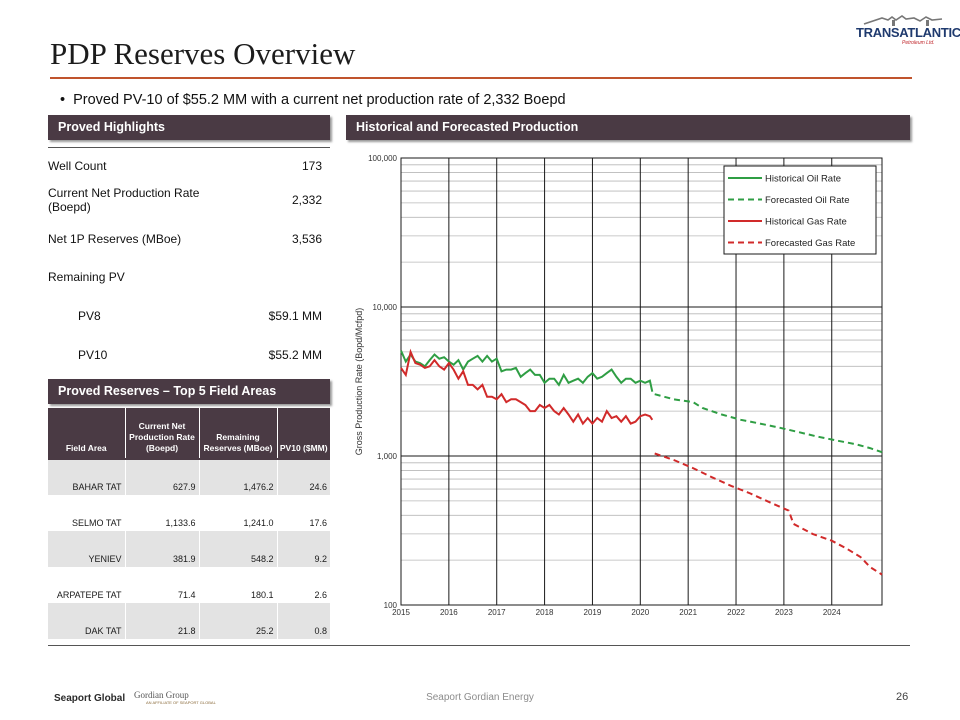 Image resolution: width=960 pixels, height=720 pixels. I want to click on table-row: ARPATEPE TAT 71.4 180.1 2.6, so click(189, 585).